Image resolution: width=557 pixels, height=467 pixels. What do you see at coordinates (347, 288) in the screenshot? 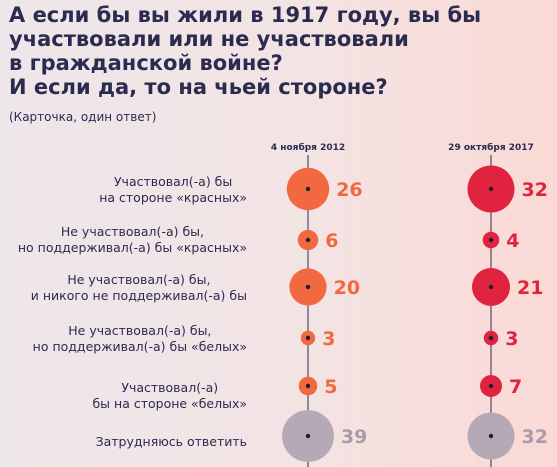
I see `data-label: 20` at bounding box center [347, 288].